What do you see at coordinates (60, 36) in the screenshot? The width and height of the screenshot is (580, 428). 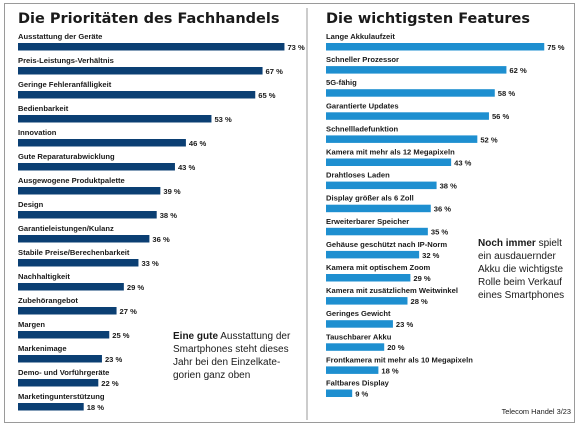 I see `left-category-label: Ausstattung der Geräte` at bounding box center [60, 36].